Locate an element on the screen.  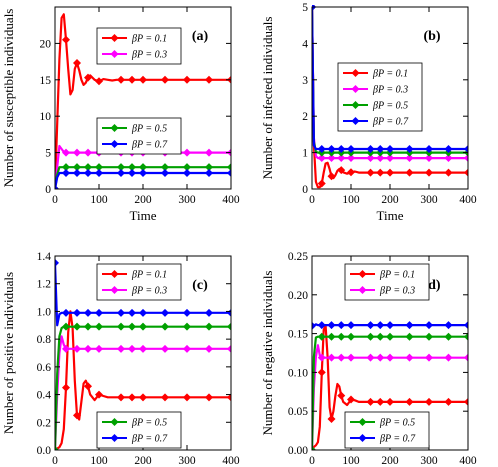
x-tick-label: 200 is located at coordinates (143, 461).